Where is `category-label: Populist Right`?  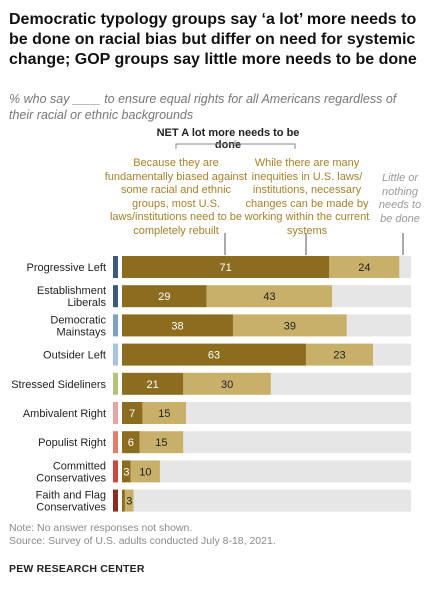 category-label: Populist Right is located at coordinates (72, 443).